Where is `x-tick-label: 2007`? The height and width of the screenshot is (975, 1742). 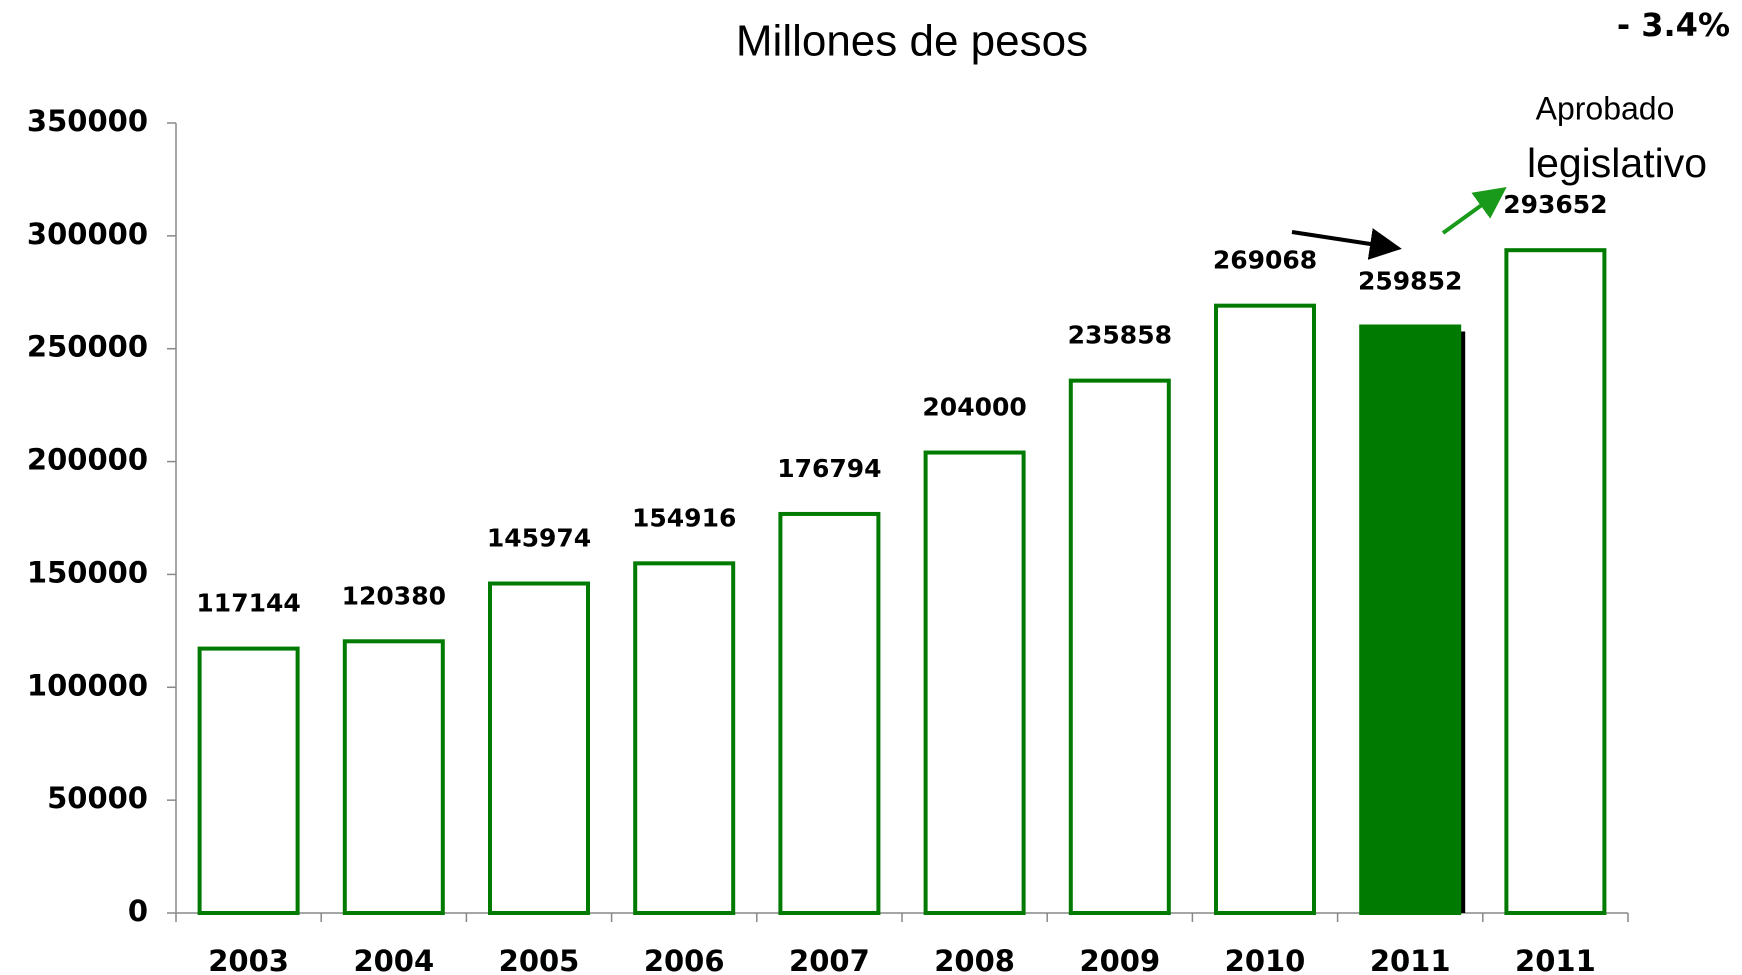 x-tick-label: 2007 is located at coordinates (829, 959).